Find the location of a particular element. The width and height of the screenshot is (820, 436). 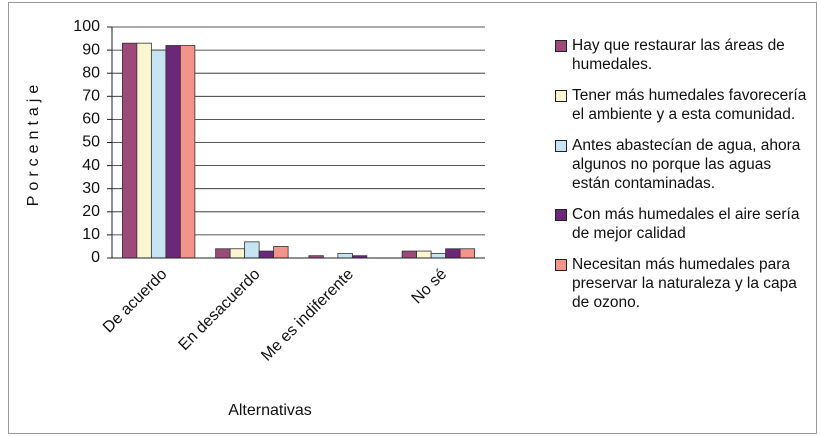

y-tick-label: 100 is located at coordinates (86, 26).